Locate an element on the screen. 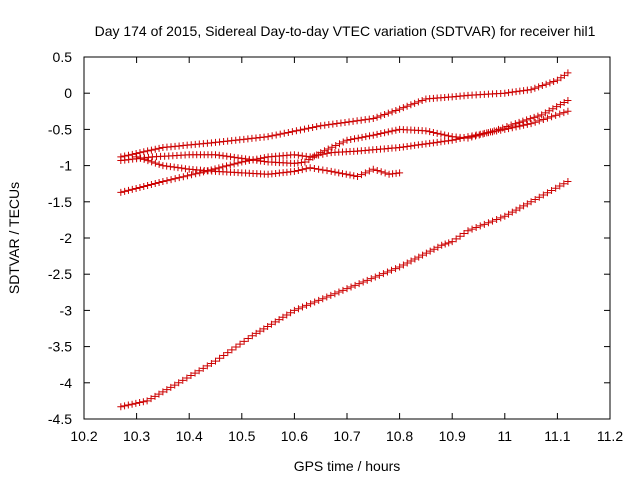  y-tick-label: -3.5 is located at coordinates (60, 347).